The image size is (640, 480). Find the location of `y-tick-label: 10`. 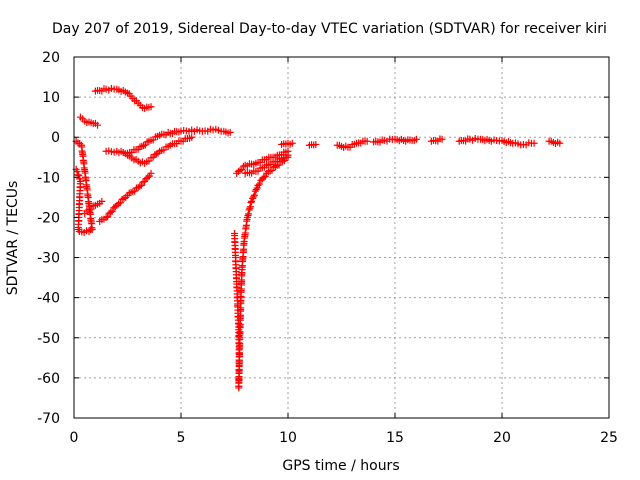

y-tick-label: 10 is located at coordinates (51, 98).